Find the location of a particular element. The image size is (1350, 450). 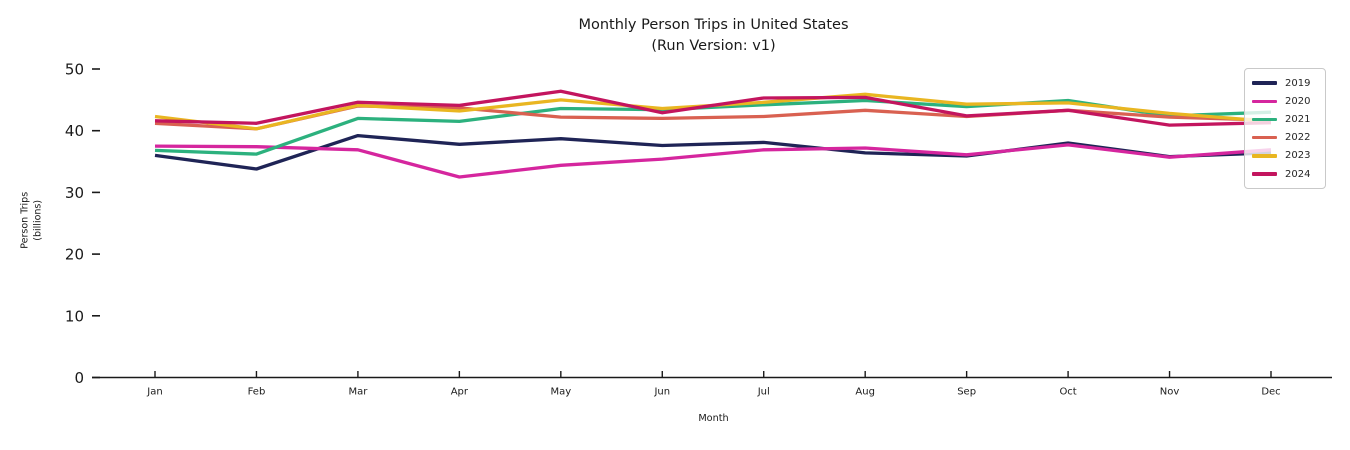

x-tick-label: Jul is located at coordinates (763, 392).